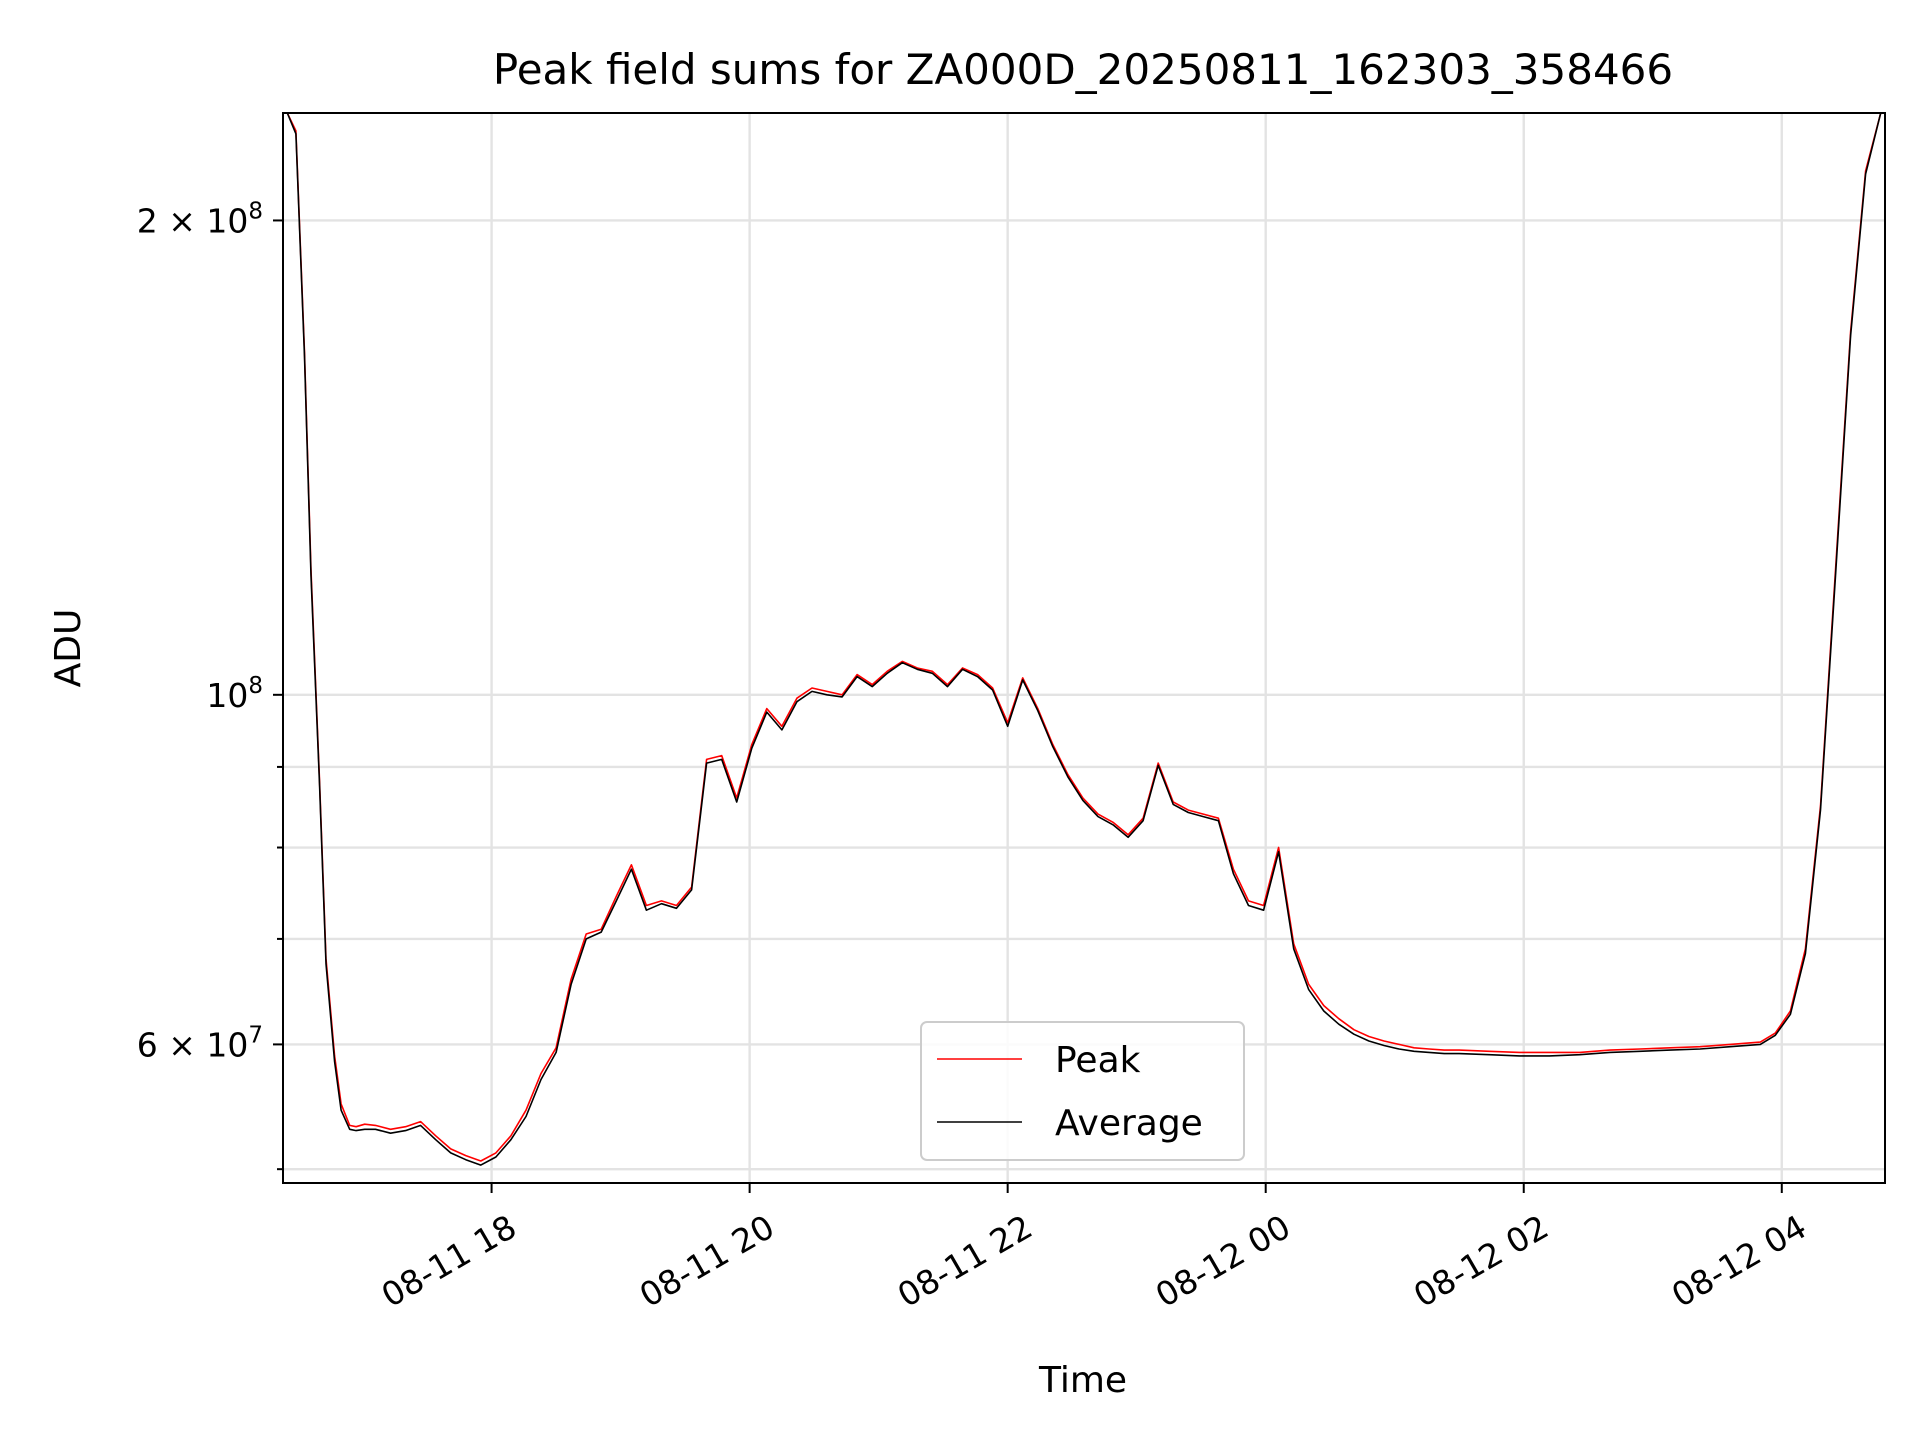 The height and width of the screenshot is (1440, 1920). Describe the element at coordinates (1739, 1261) in the screenshot. I see `x-tick-label: 08-12 04` at that location.